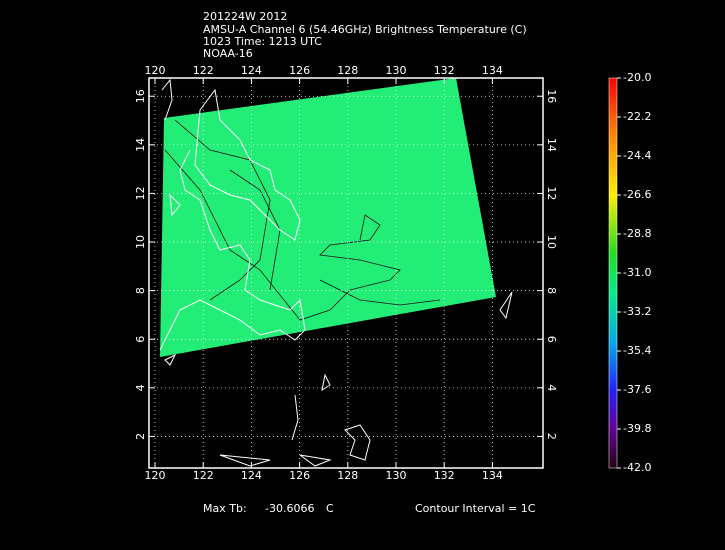  What do you see at coordinates (637, 155) in the screenshot?
I see `colorbar-label: -24.4` at bounding box center [637, 155].